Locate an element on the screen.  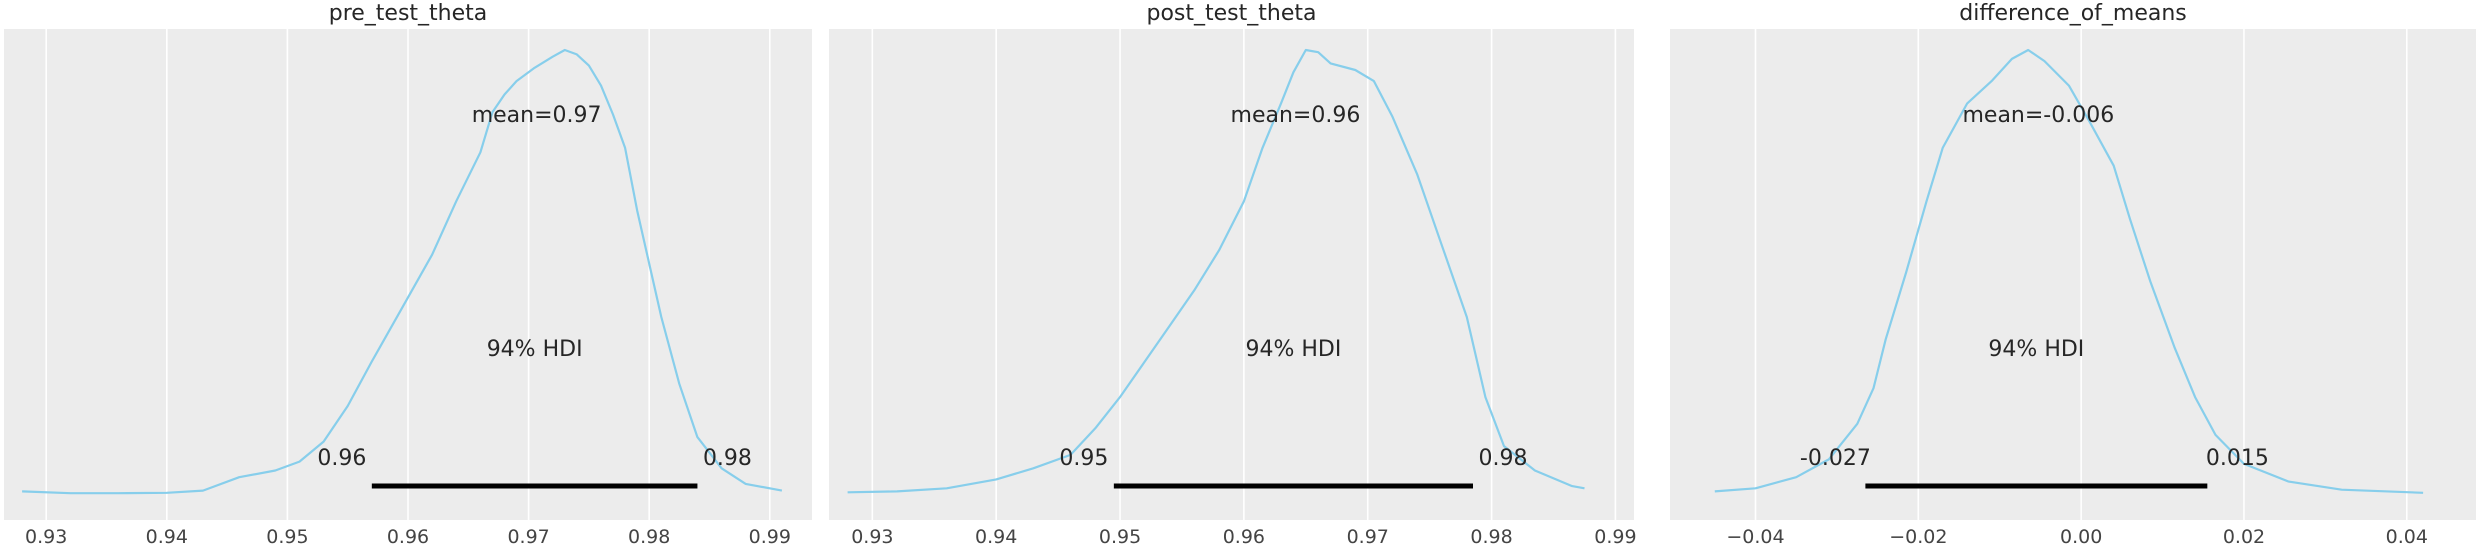
hdi-low-label: 0.96 is located at coordinates (341, 458).